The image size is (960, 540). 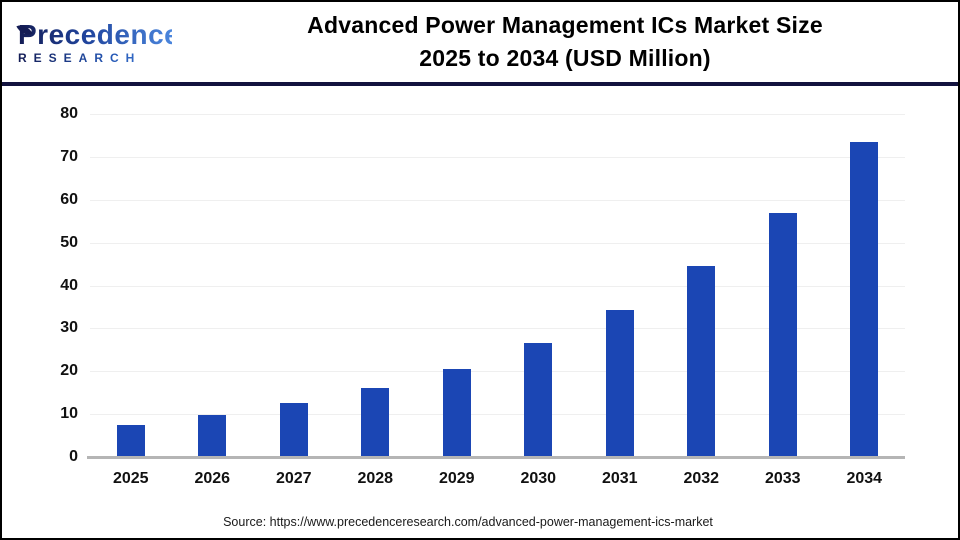 I want to click on brand-subtitle: RESEARCH, so click(x=95, y=58).